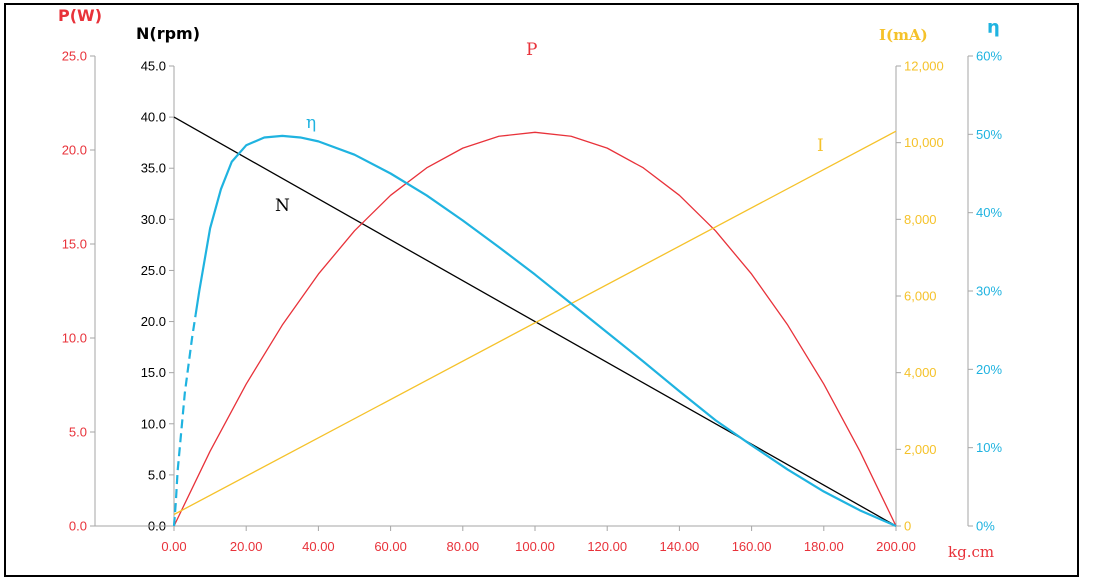 Image resolution: width=1093 pixels, height=588 pixels. I want to click on speed-tick-label: 45.0, so click(153, 66).